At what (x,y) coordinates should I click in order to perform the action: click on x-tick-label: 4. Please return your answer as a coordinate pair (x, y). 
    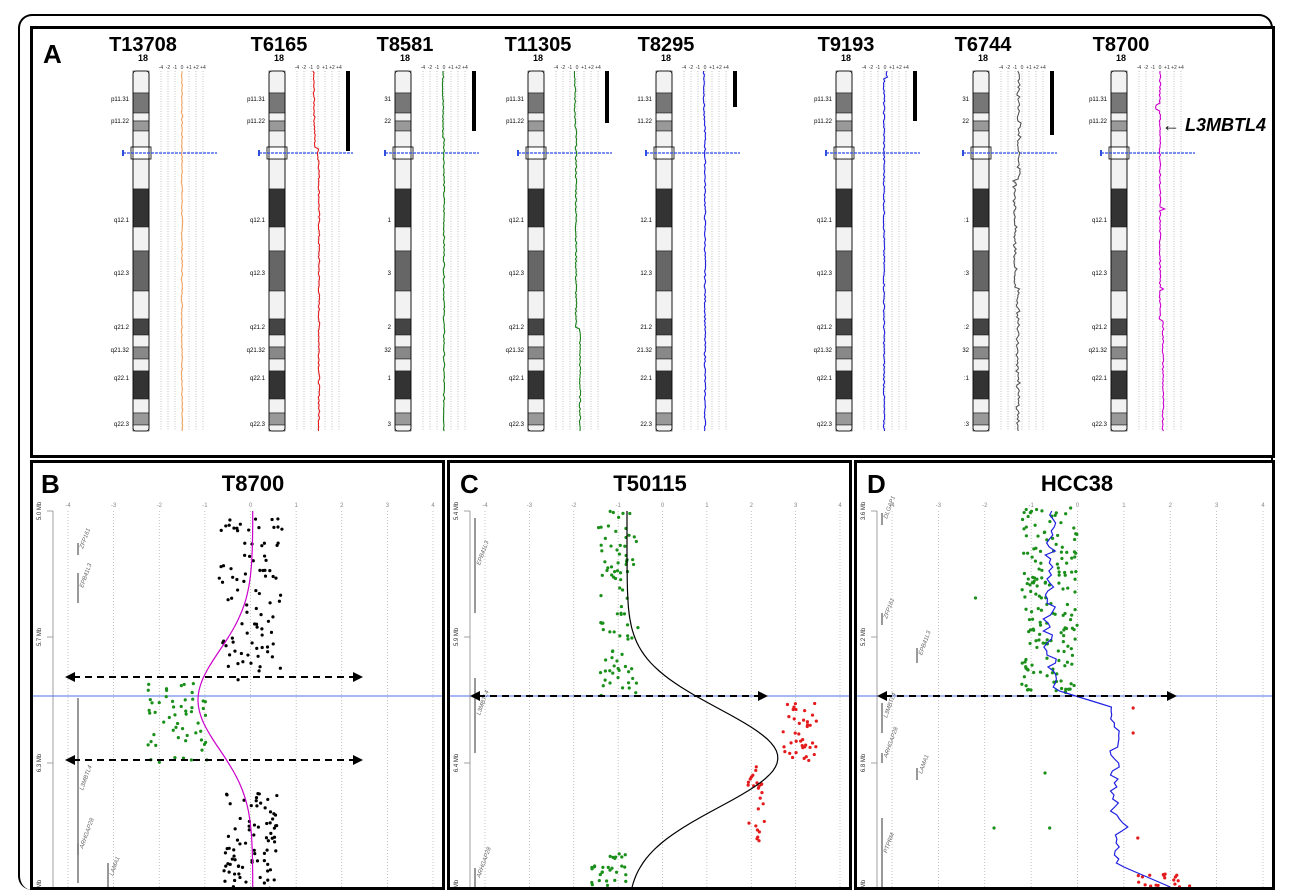
    Looking at the image, I should click on (840, 506).